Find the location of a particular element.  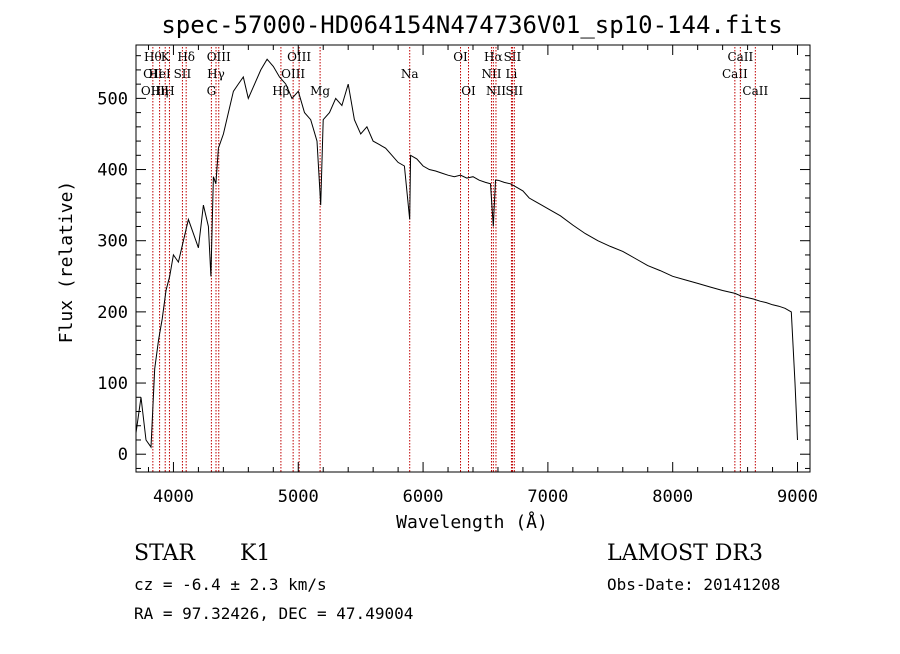

reference-line-label: HeI is located at coordinates (159, 74).